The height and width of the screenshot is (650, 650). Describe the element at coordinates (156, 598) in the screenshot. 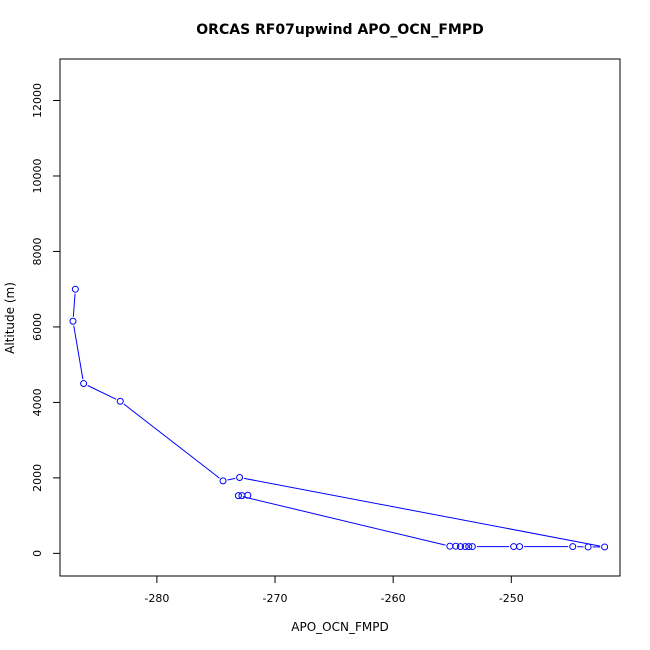

I see `x-tick-label: -280` at that location.